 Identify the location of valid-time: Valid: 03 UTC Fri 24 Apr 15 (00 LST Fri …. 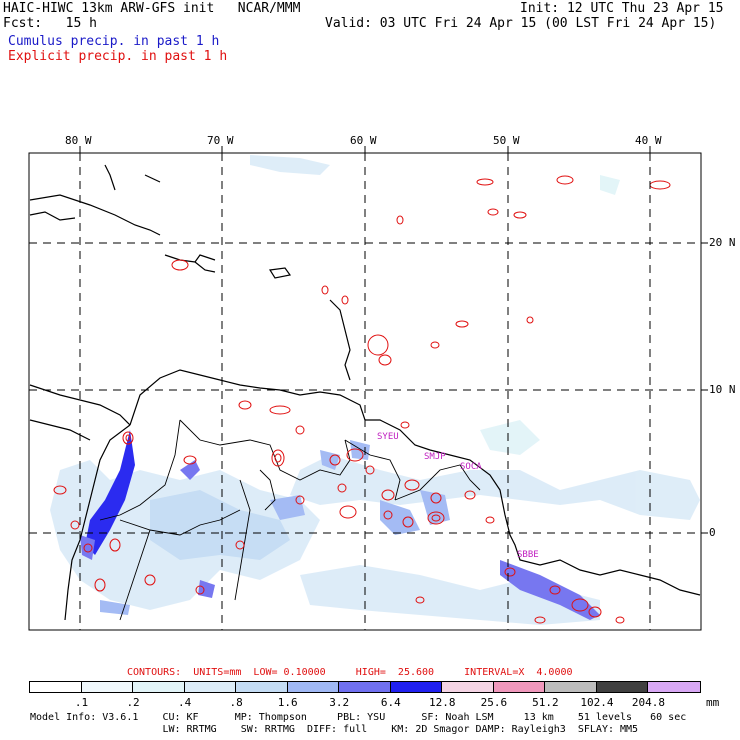
(521, 23).